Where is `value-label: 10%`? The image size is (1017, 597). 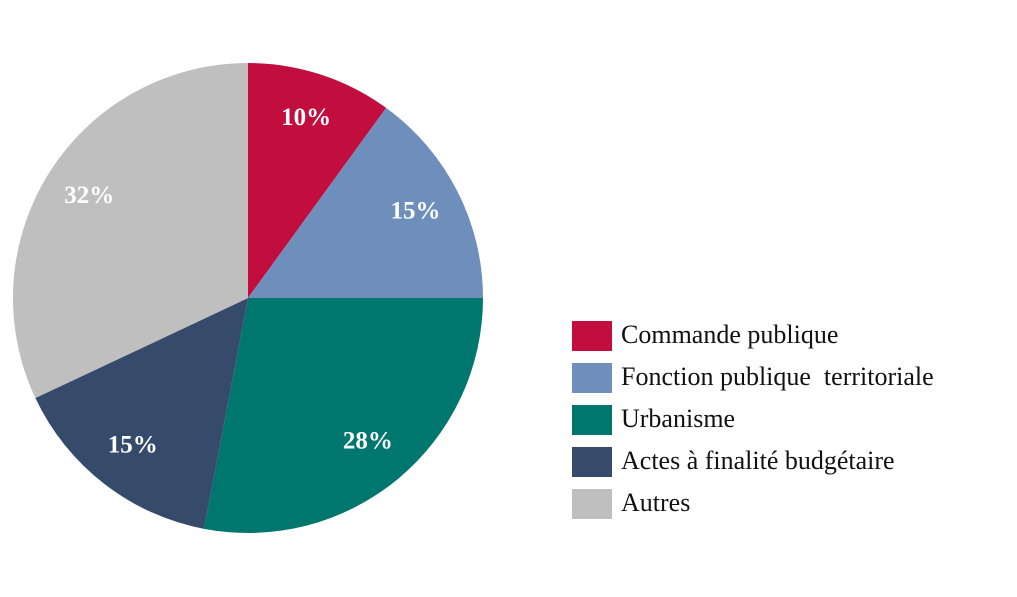 value-label: 10% is located at coordinates (306, 117).